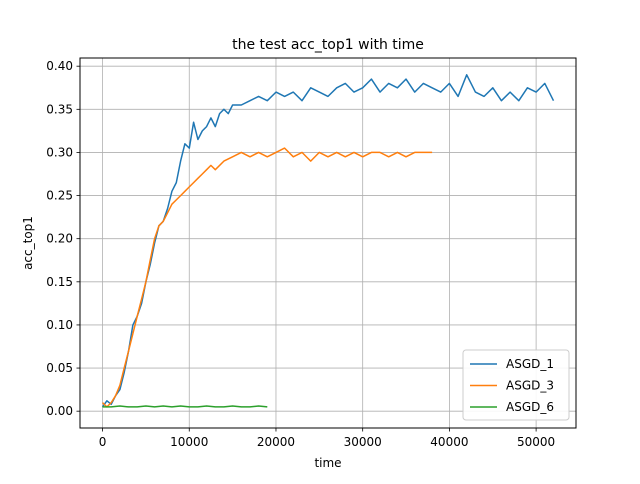 The height and width of the screenshot is (484, 640). What do you see at coordinates (530, 407) in the screenshot?
I see `legend-label: ASGD_6` at bounding box center [530, 407].